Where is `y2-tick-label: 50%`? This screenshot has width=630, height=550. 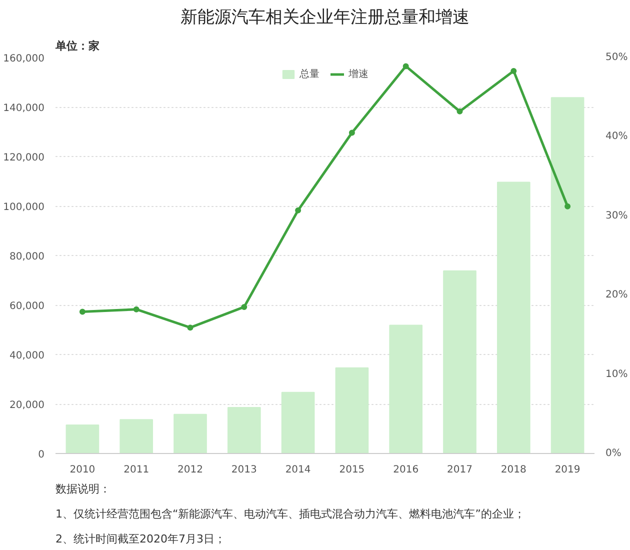
y2-tick-label: 50% is located at coordinates (617, 57).